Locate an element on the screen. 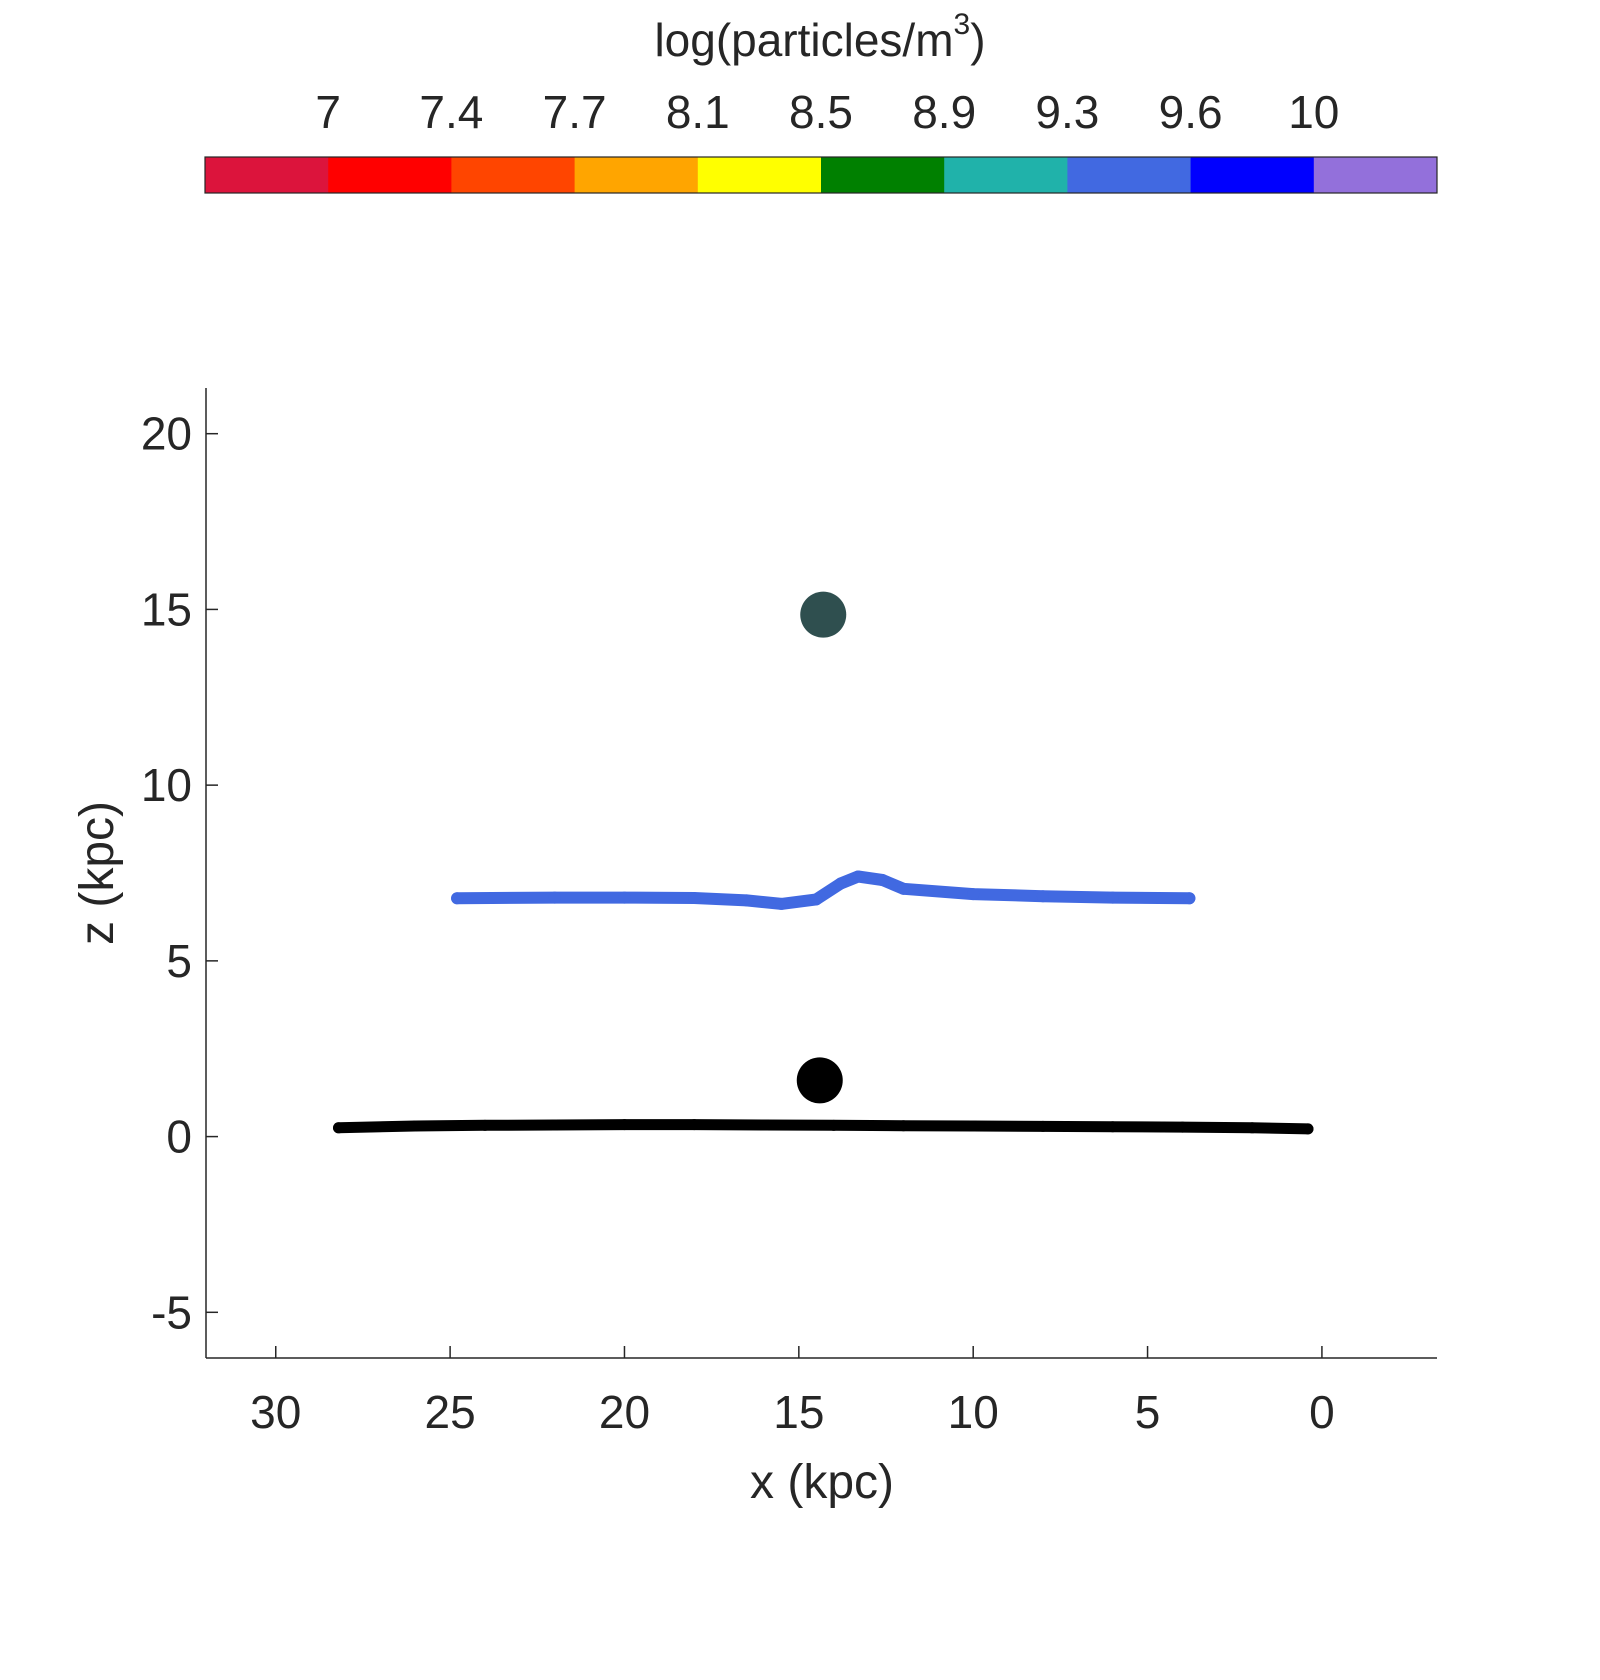 The width and height of the screenshot is (1600, 1680). y-tick-label: 5 is located at coordinates (179, 961).